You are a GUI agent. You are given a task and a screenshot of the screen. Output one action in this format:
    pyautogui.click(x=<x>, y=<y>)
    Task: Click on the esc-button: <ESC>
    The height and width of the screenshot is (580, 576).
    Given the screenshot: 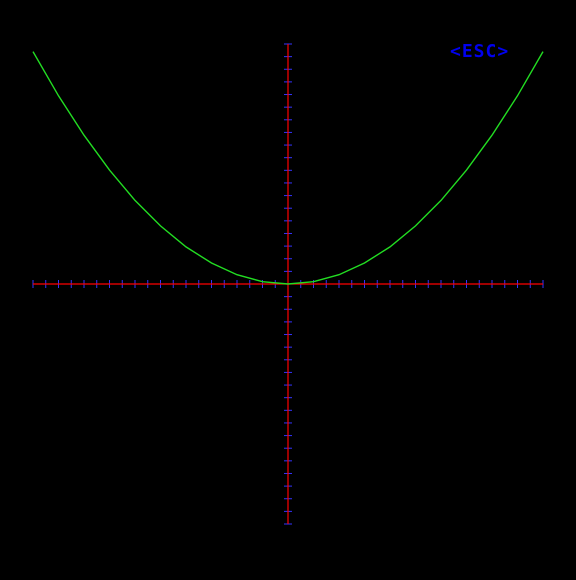 What is the action you would take?
    pyautogui.click(x=479, y=52)
    